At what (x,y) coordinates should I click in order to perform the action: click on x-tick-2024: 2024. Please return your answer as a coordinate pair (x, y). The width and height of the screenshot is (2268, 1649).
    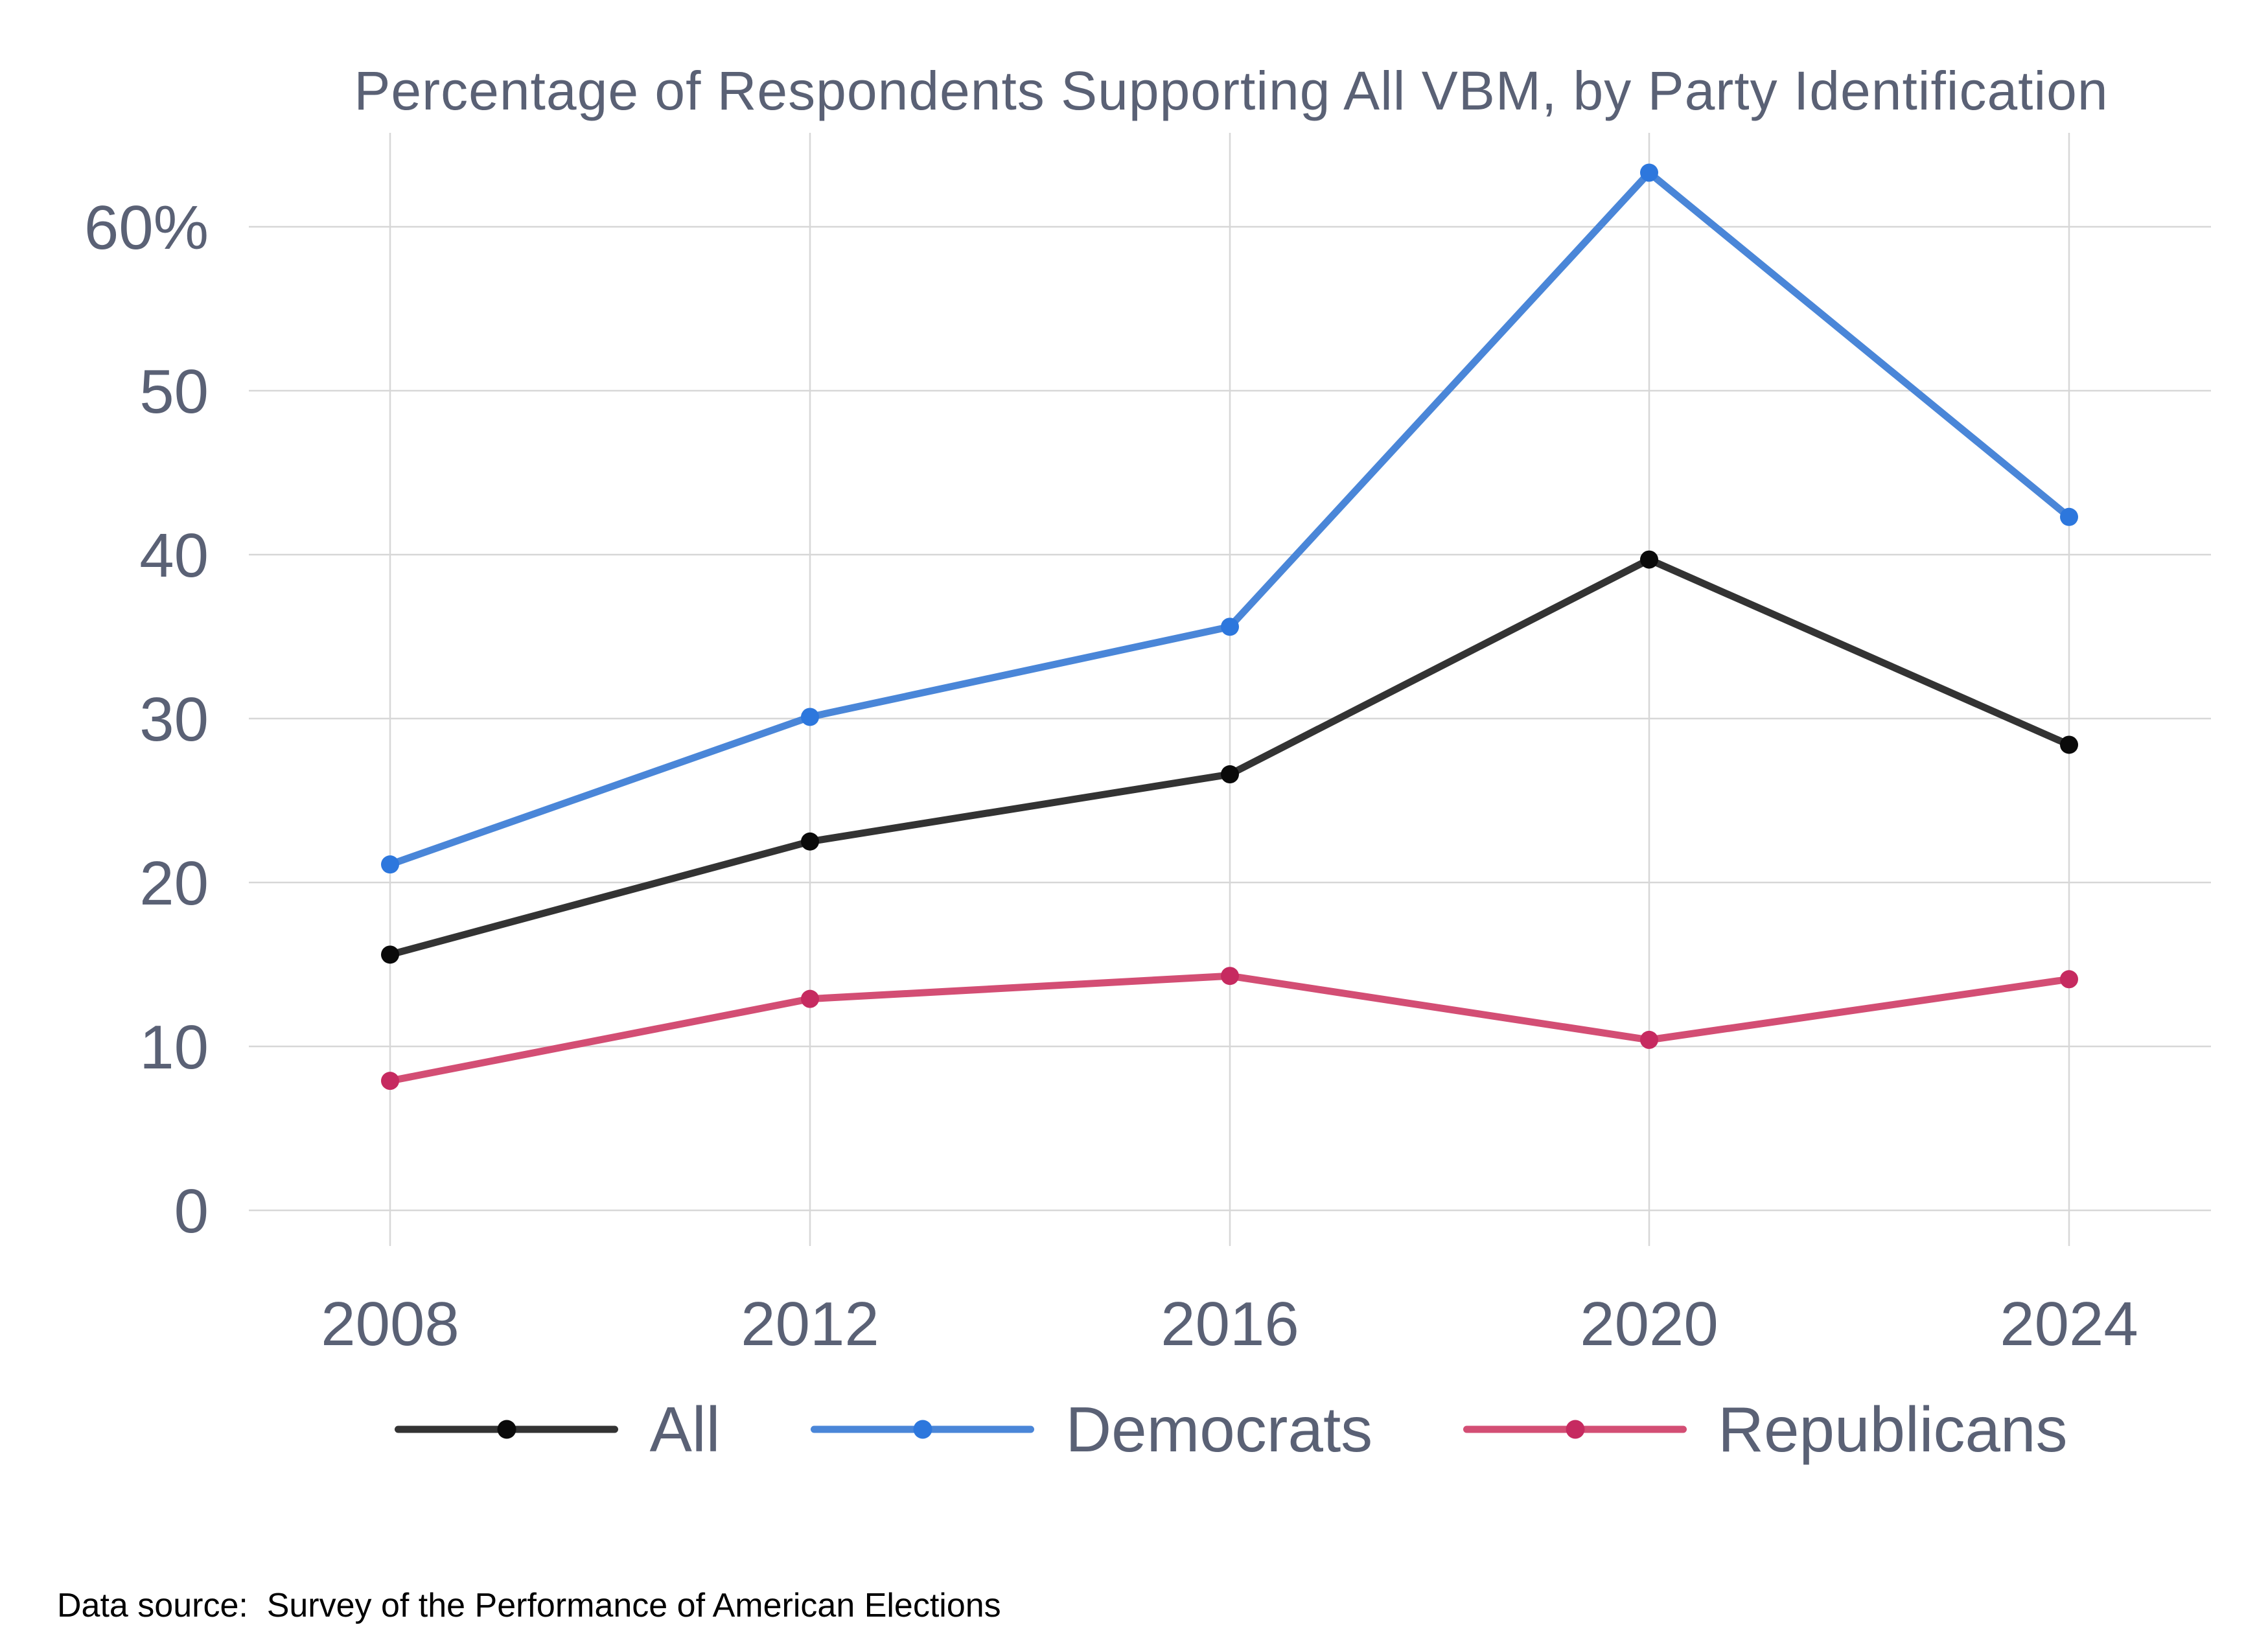
    Looking at the image, I should click on (2069, 1324).